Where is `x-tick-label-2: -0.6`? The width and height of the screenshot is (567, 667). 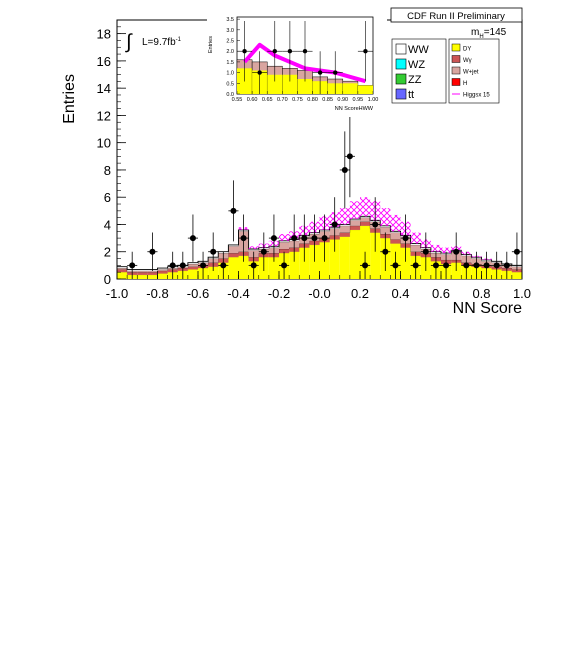
x-tick-label-2: -0.6 is located at coordinates (198, 293).